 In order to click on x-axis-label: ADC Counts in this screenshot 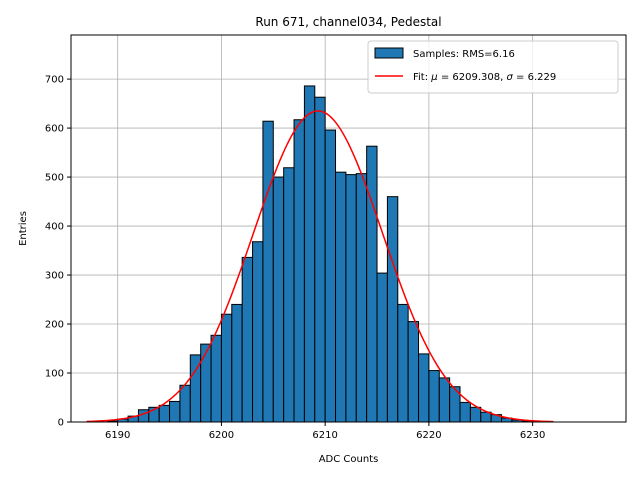, I will do `click(349, 459)`.